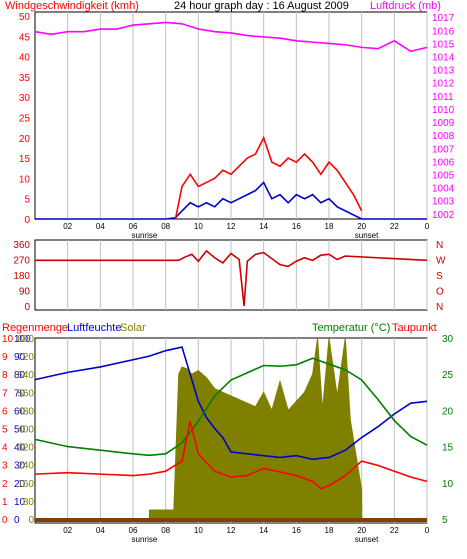 This screenshot has width=467, height=559. Describe the element at coordinates (5, 357) in the screenshot. I see `y-tick-label-rain: 9` at that location.